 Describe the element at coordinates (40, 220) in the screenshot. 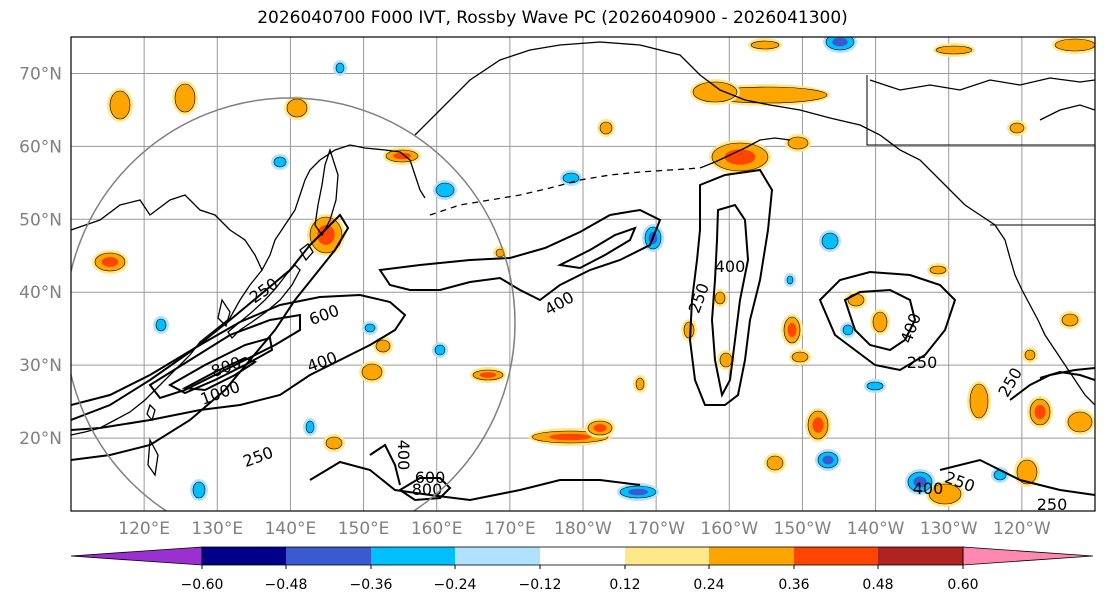

I see `lat-tick-label: 50°N` at that location.